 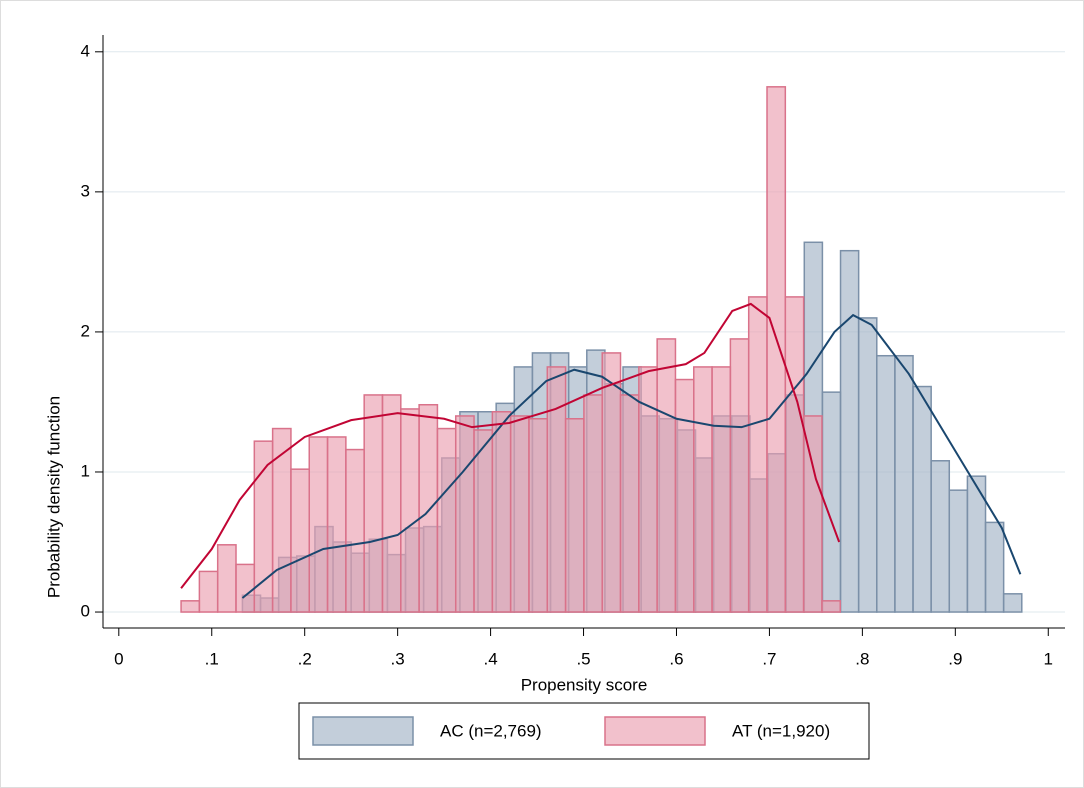 I want to click on y-tick-label: 4, so click(x=85, y=50).